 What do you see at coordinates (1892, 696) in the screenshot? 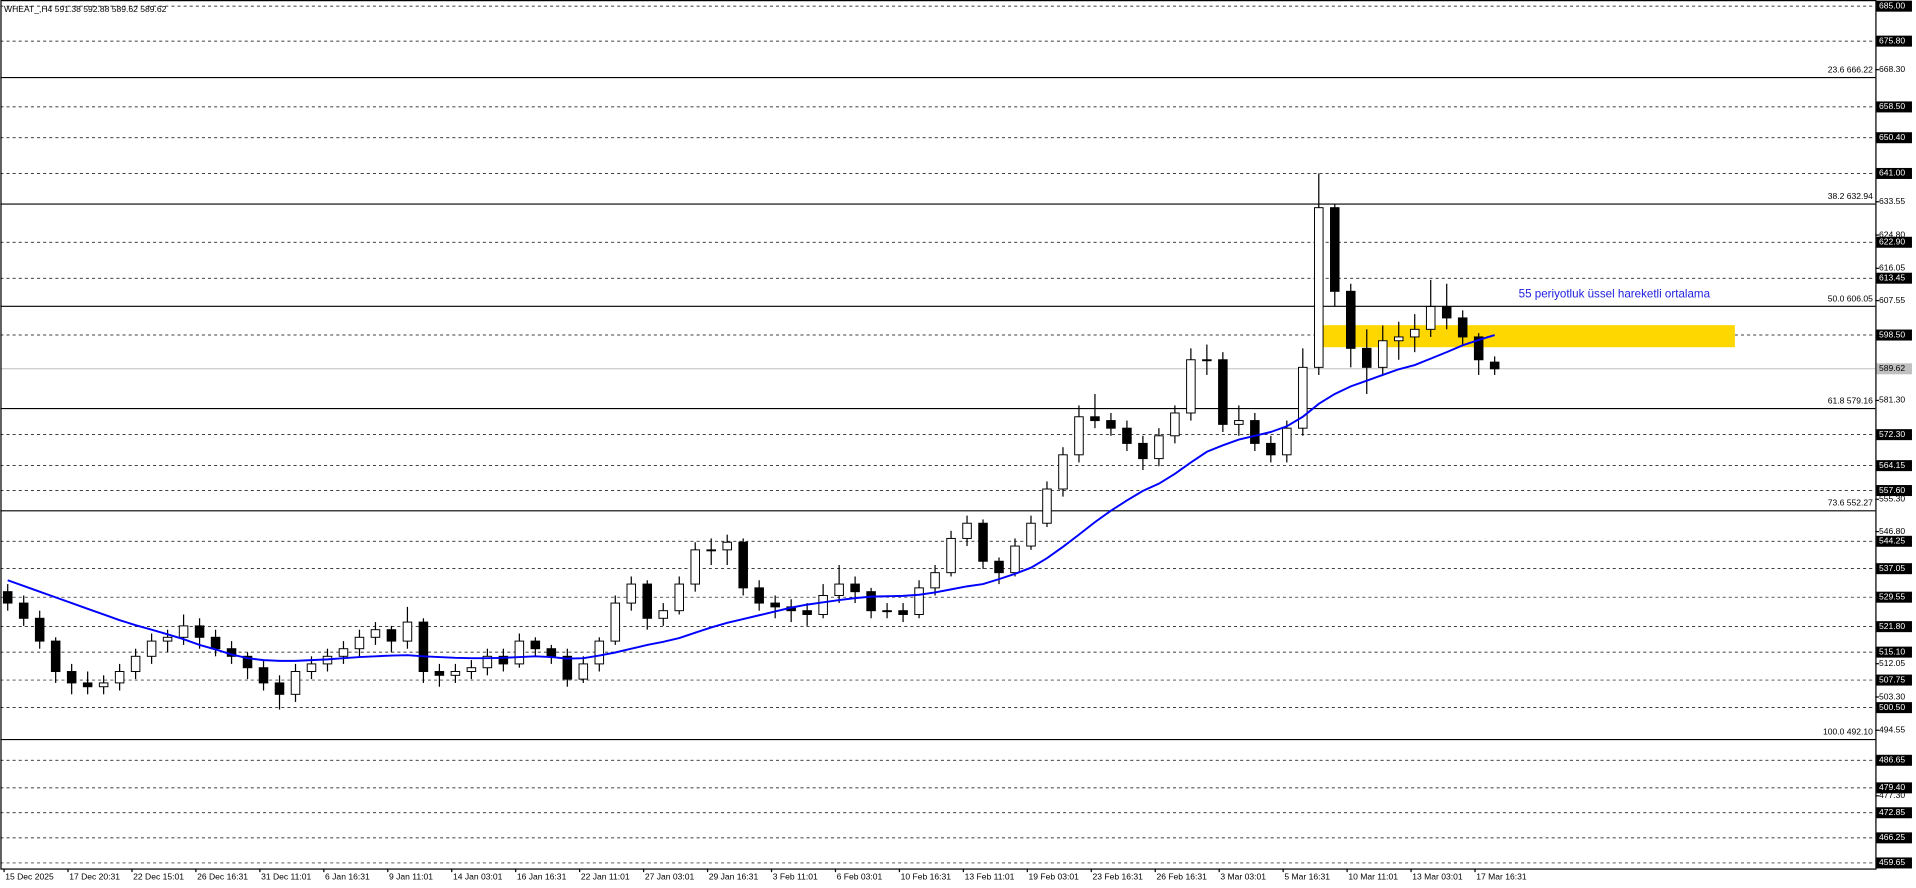
I see `y-tick-label: 503.30` at bounding box center [1892, 696].